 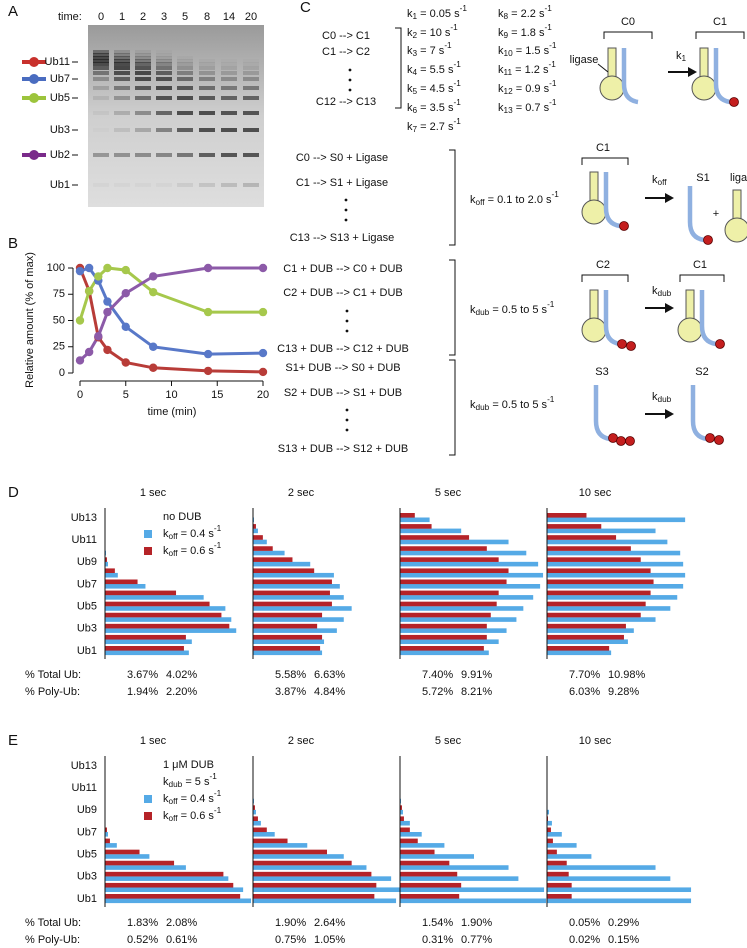 What do you see at coordinates (174, 818) in the screenshot?
I see `legend-label-part: off` at bounding box center [174, 818].